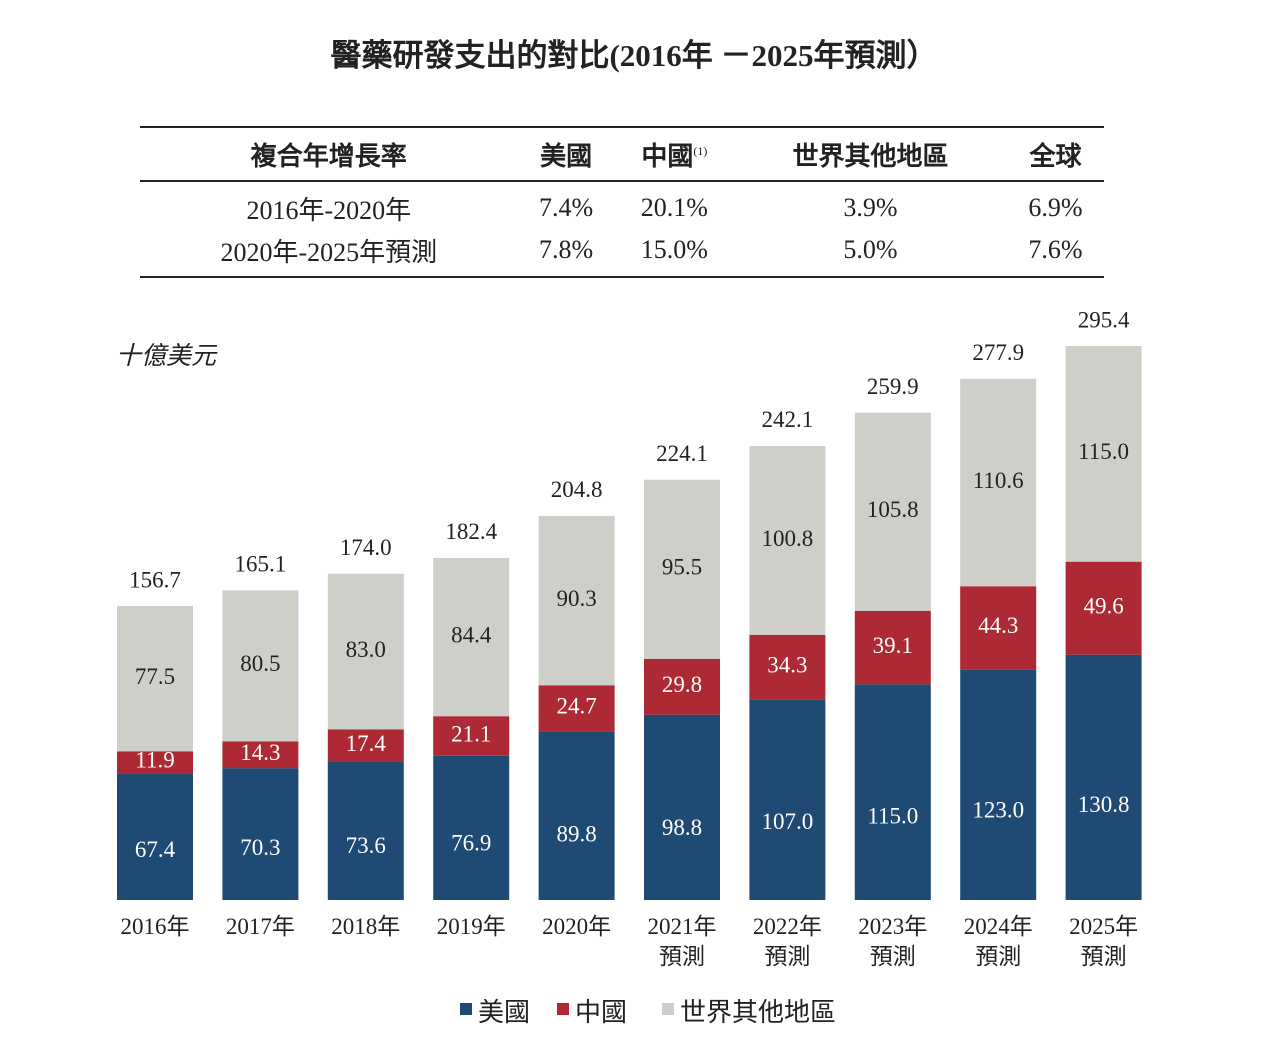  Describe the element at coordinates (366, 547) in the screenshot. I see `total-label: 174.0` at that location.